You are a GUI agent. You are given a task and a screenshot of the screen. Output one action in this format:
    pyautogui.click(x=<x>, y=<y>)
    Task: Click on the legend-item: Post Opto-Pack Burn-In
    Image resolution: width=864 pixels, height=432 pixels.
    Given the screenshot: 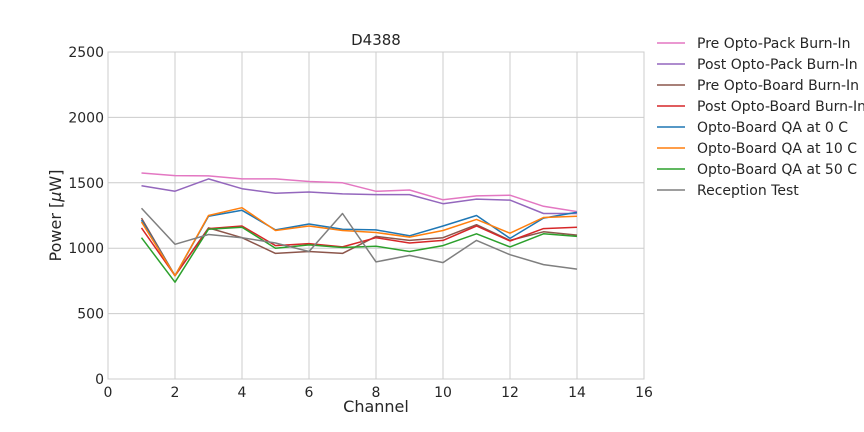 What is the action you would take?
    pyautogui.click(x=757, y=65)
    